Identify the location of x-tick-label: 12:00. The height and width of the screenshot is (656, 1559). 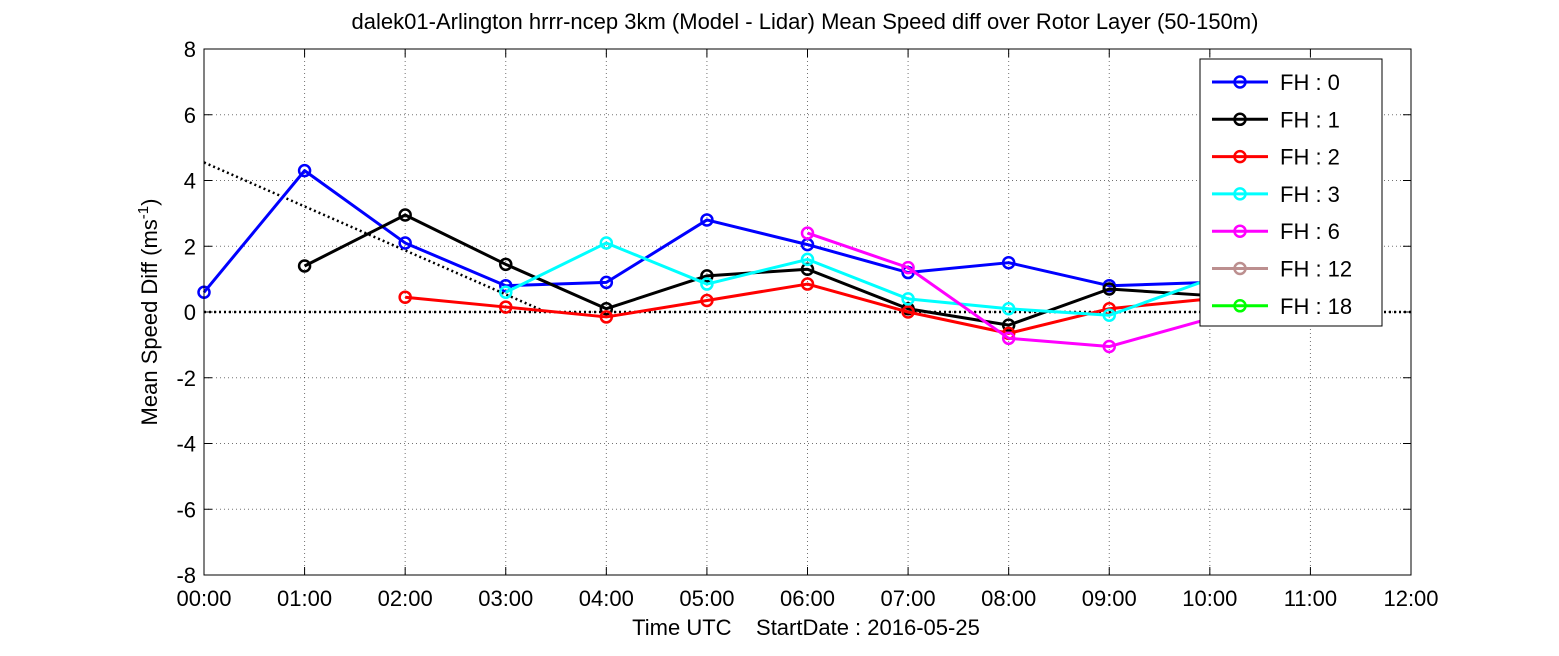
(1410, 598).